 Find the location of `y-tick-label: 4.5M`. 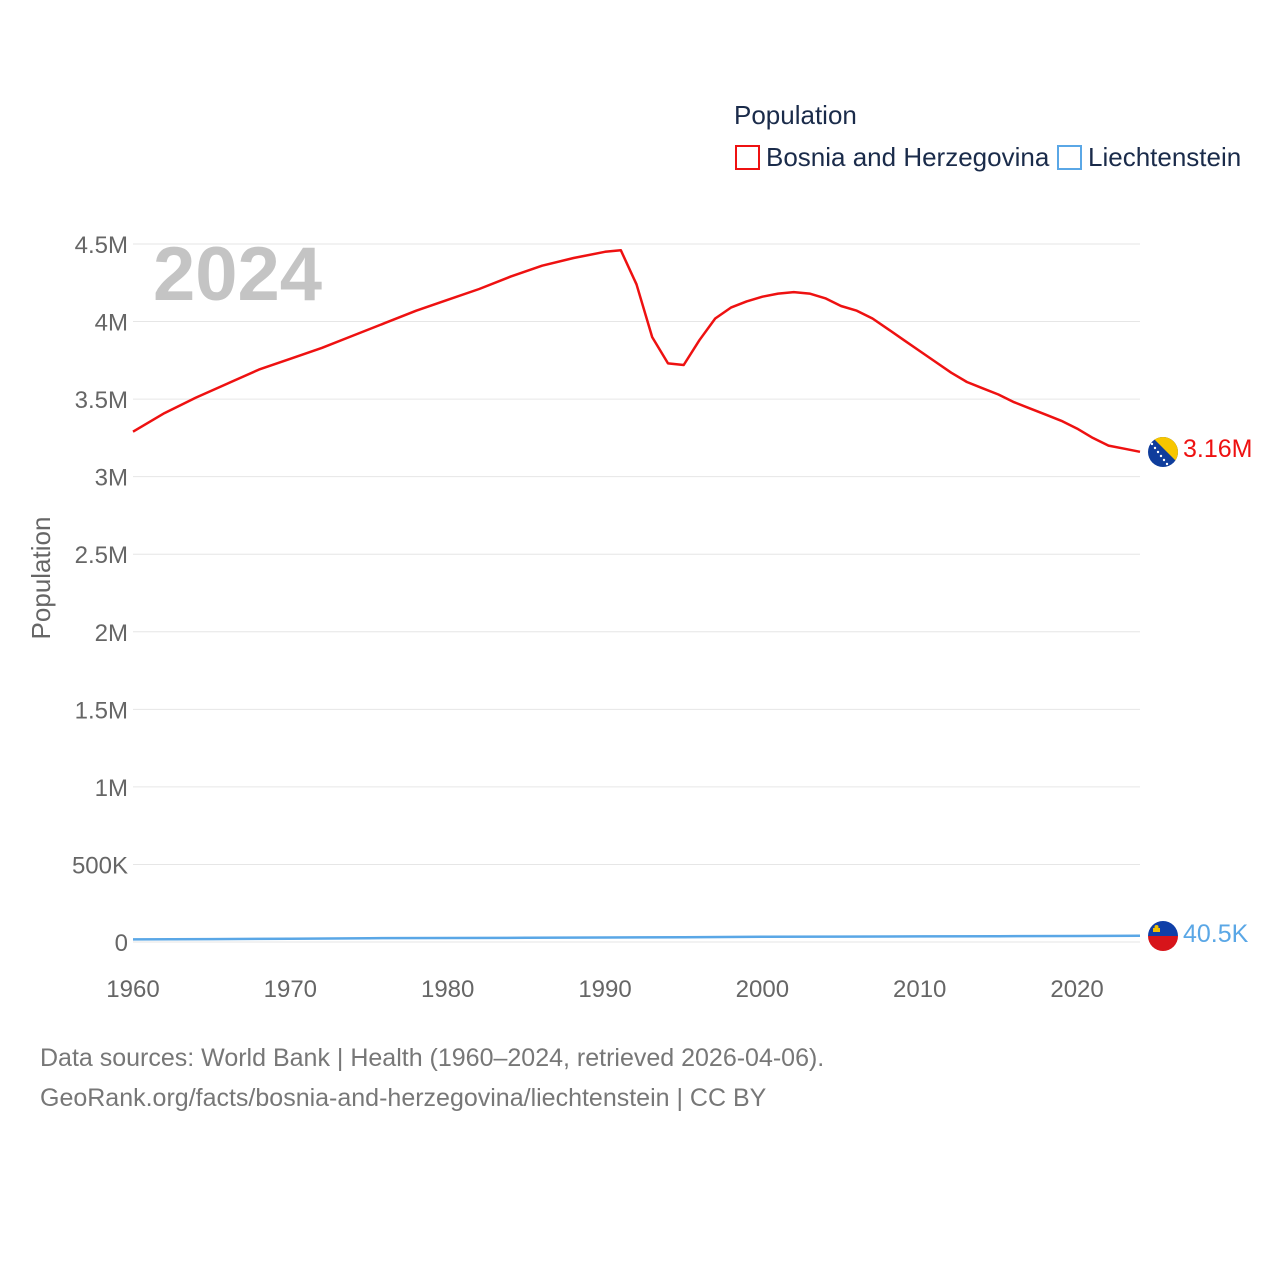

y-tick-label: 4.5M is located at coordinates (101, 245).